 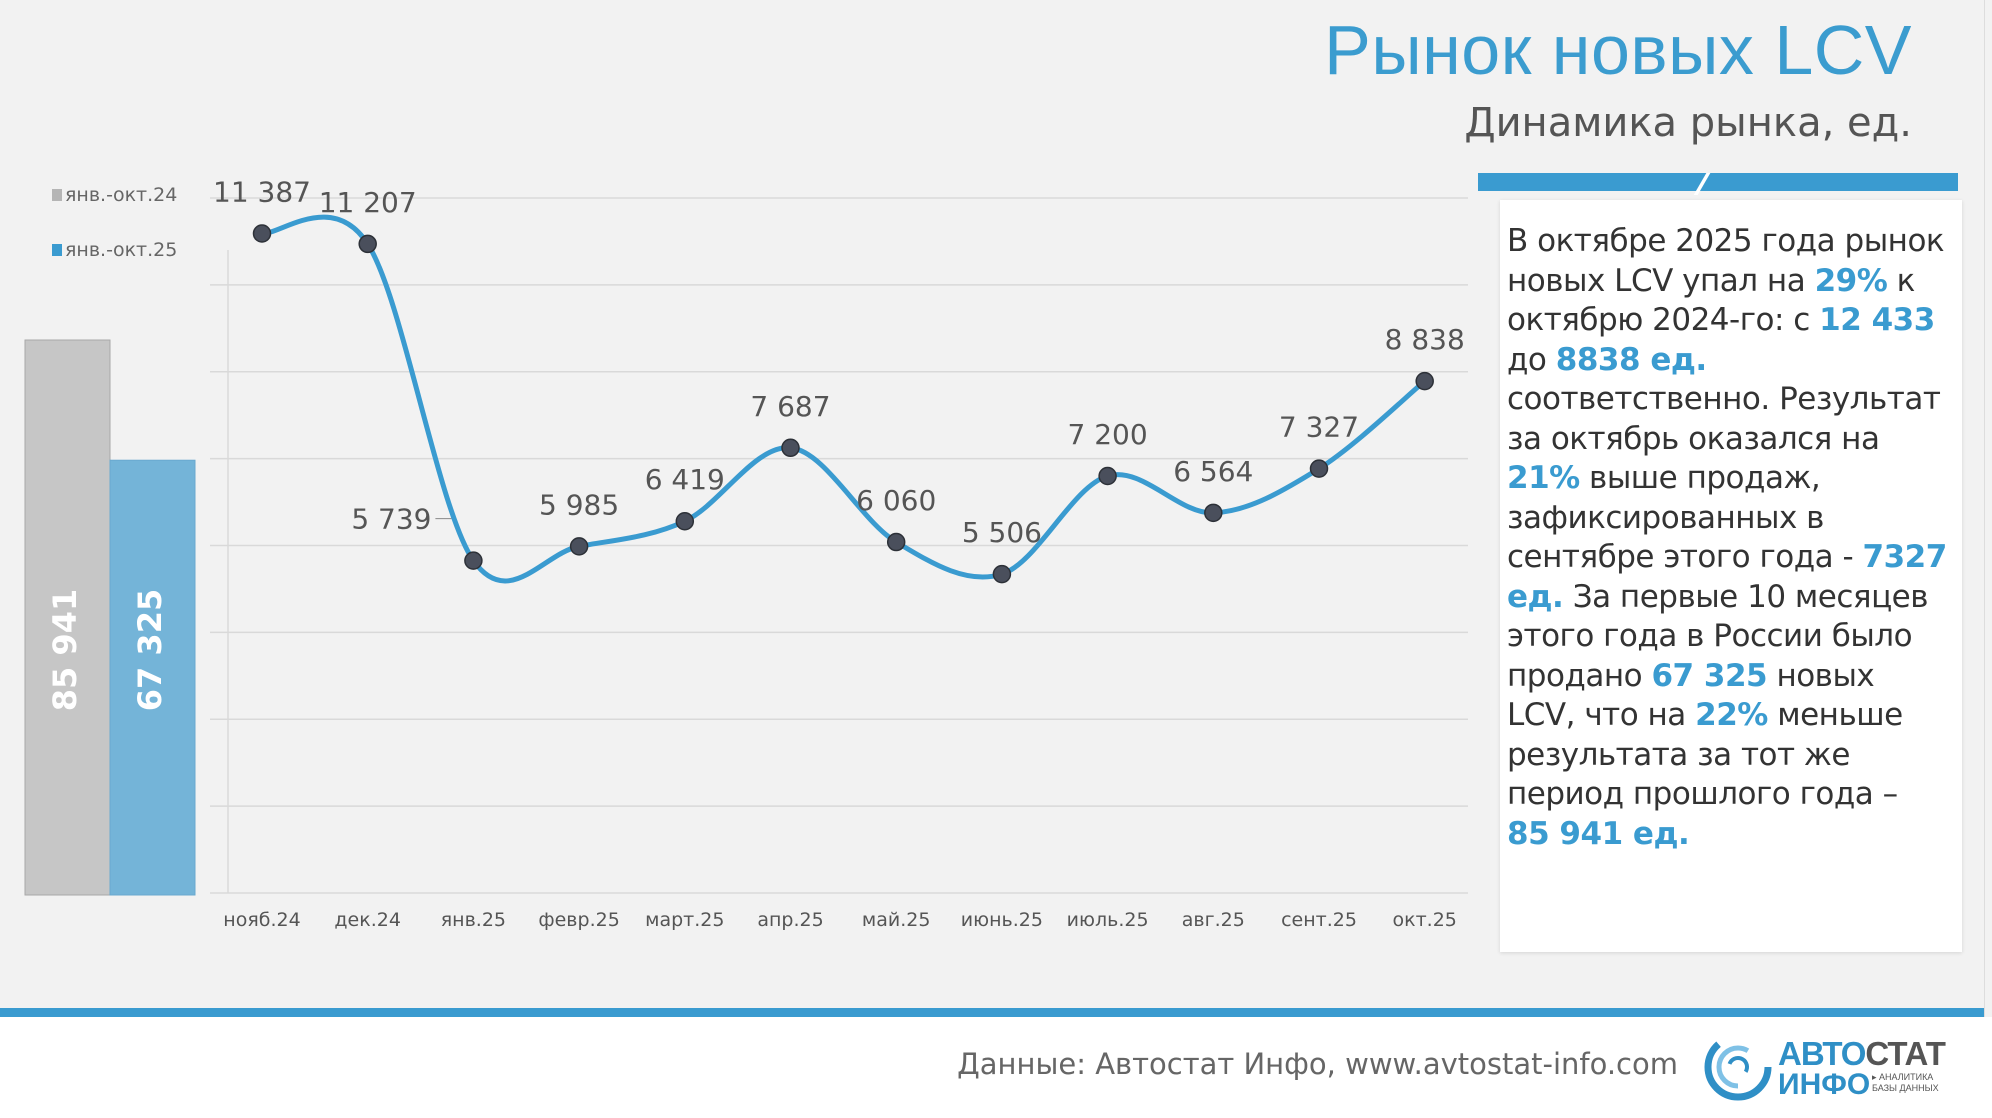 What do you see at coordinates (1531, 359) in the screenshot?
I see `commentary-seg-3: до` at bounding box center [1531, 359].